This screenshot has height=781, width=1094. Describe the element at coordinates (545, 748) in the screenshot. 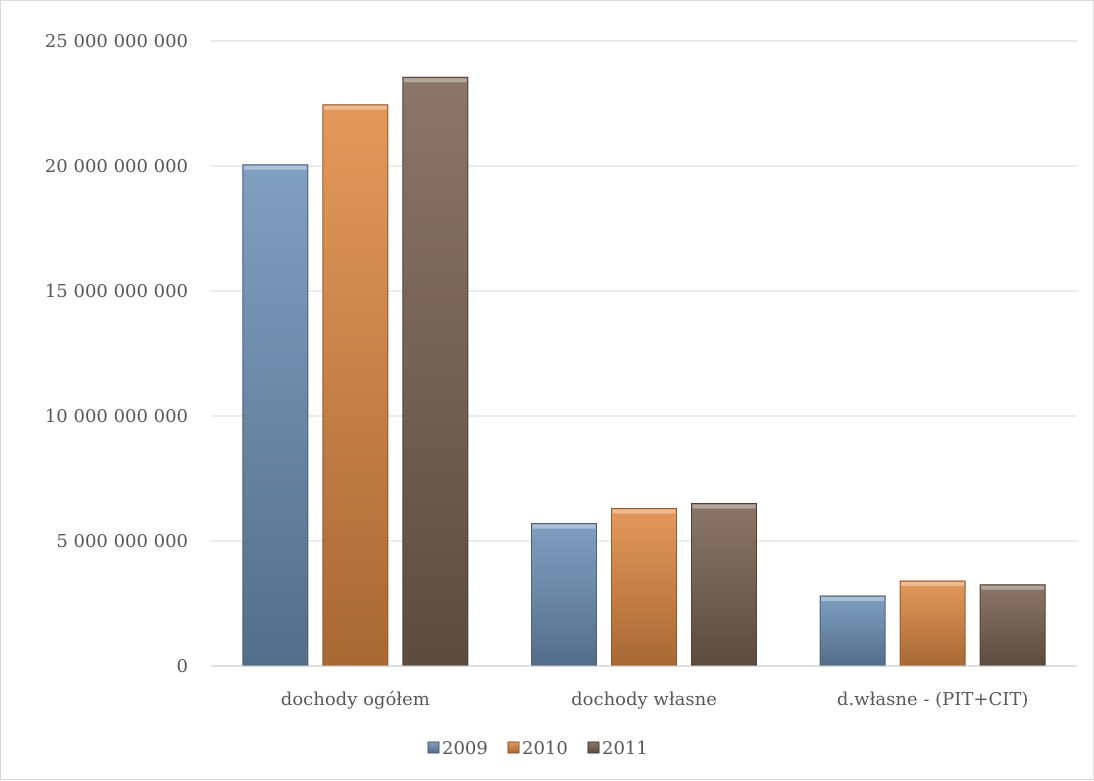

I see `legend-label-2010: 2010` at that location.